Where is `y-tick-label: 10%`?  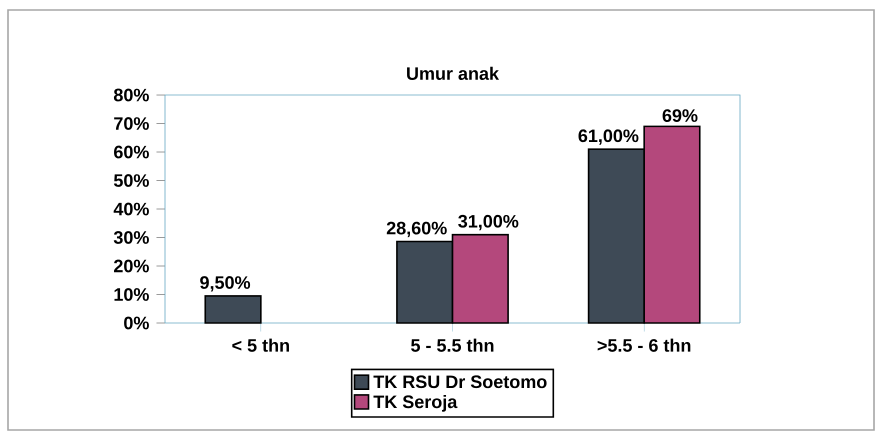 y-tick-label: 10% is located at coordinates (131, 294).